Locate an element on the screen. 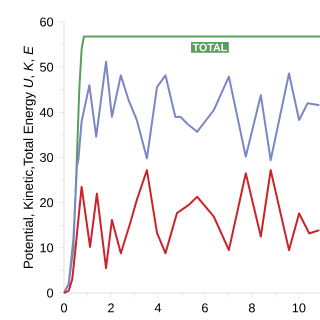 The width and height of the screenshot is (320, 320). x-tick-label: 10 is located at coordinates (299, 307).